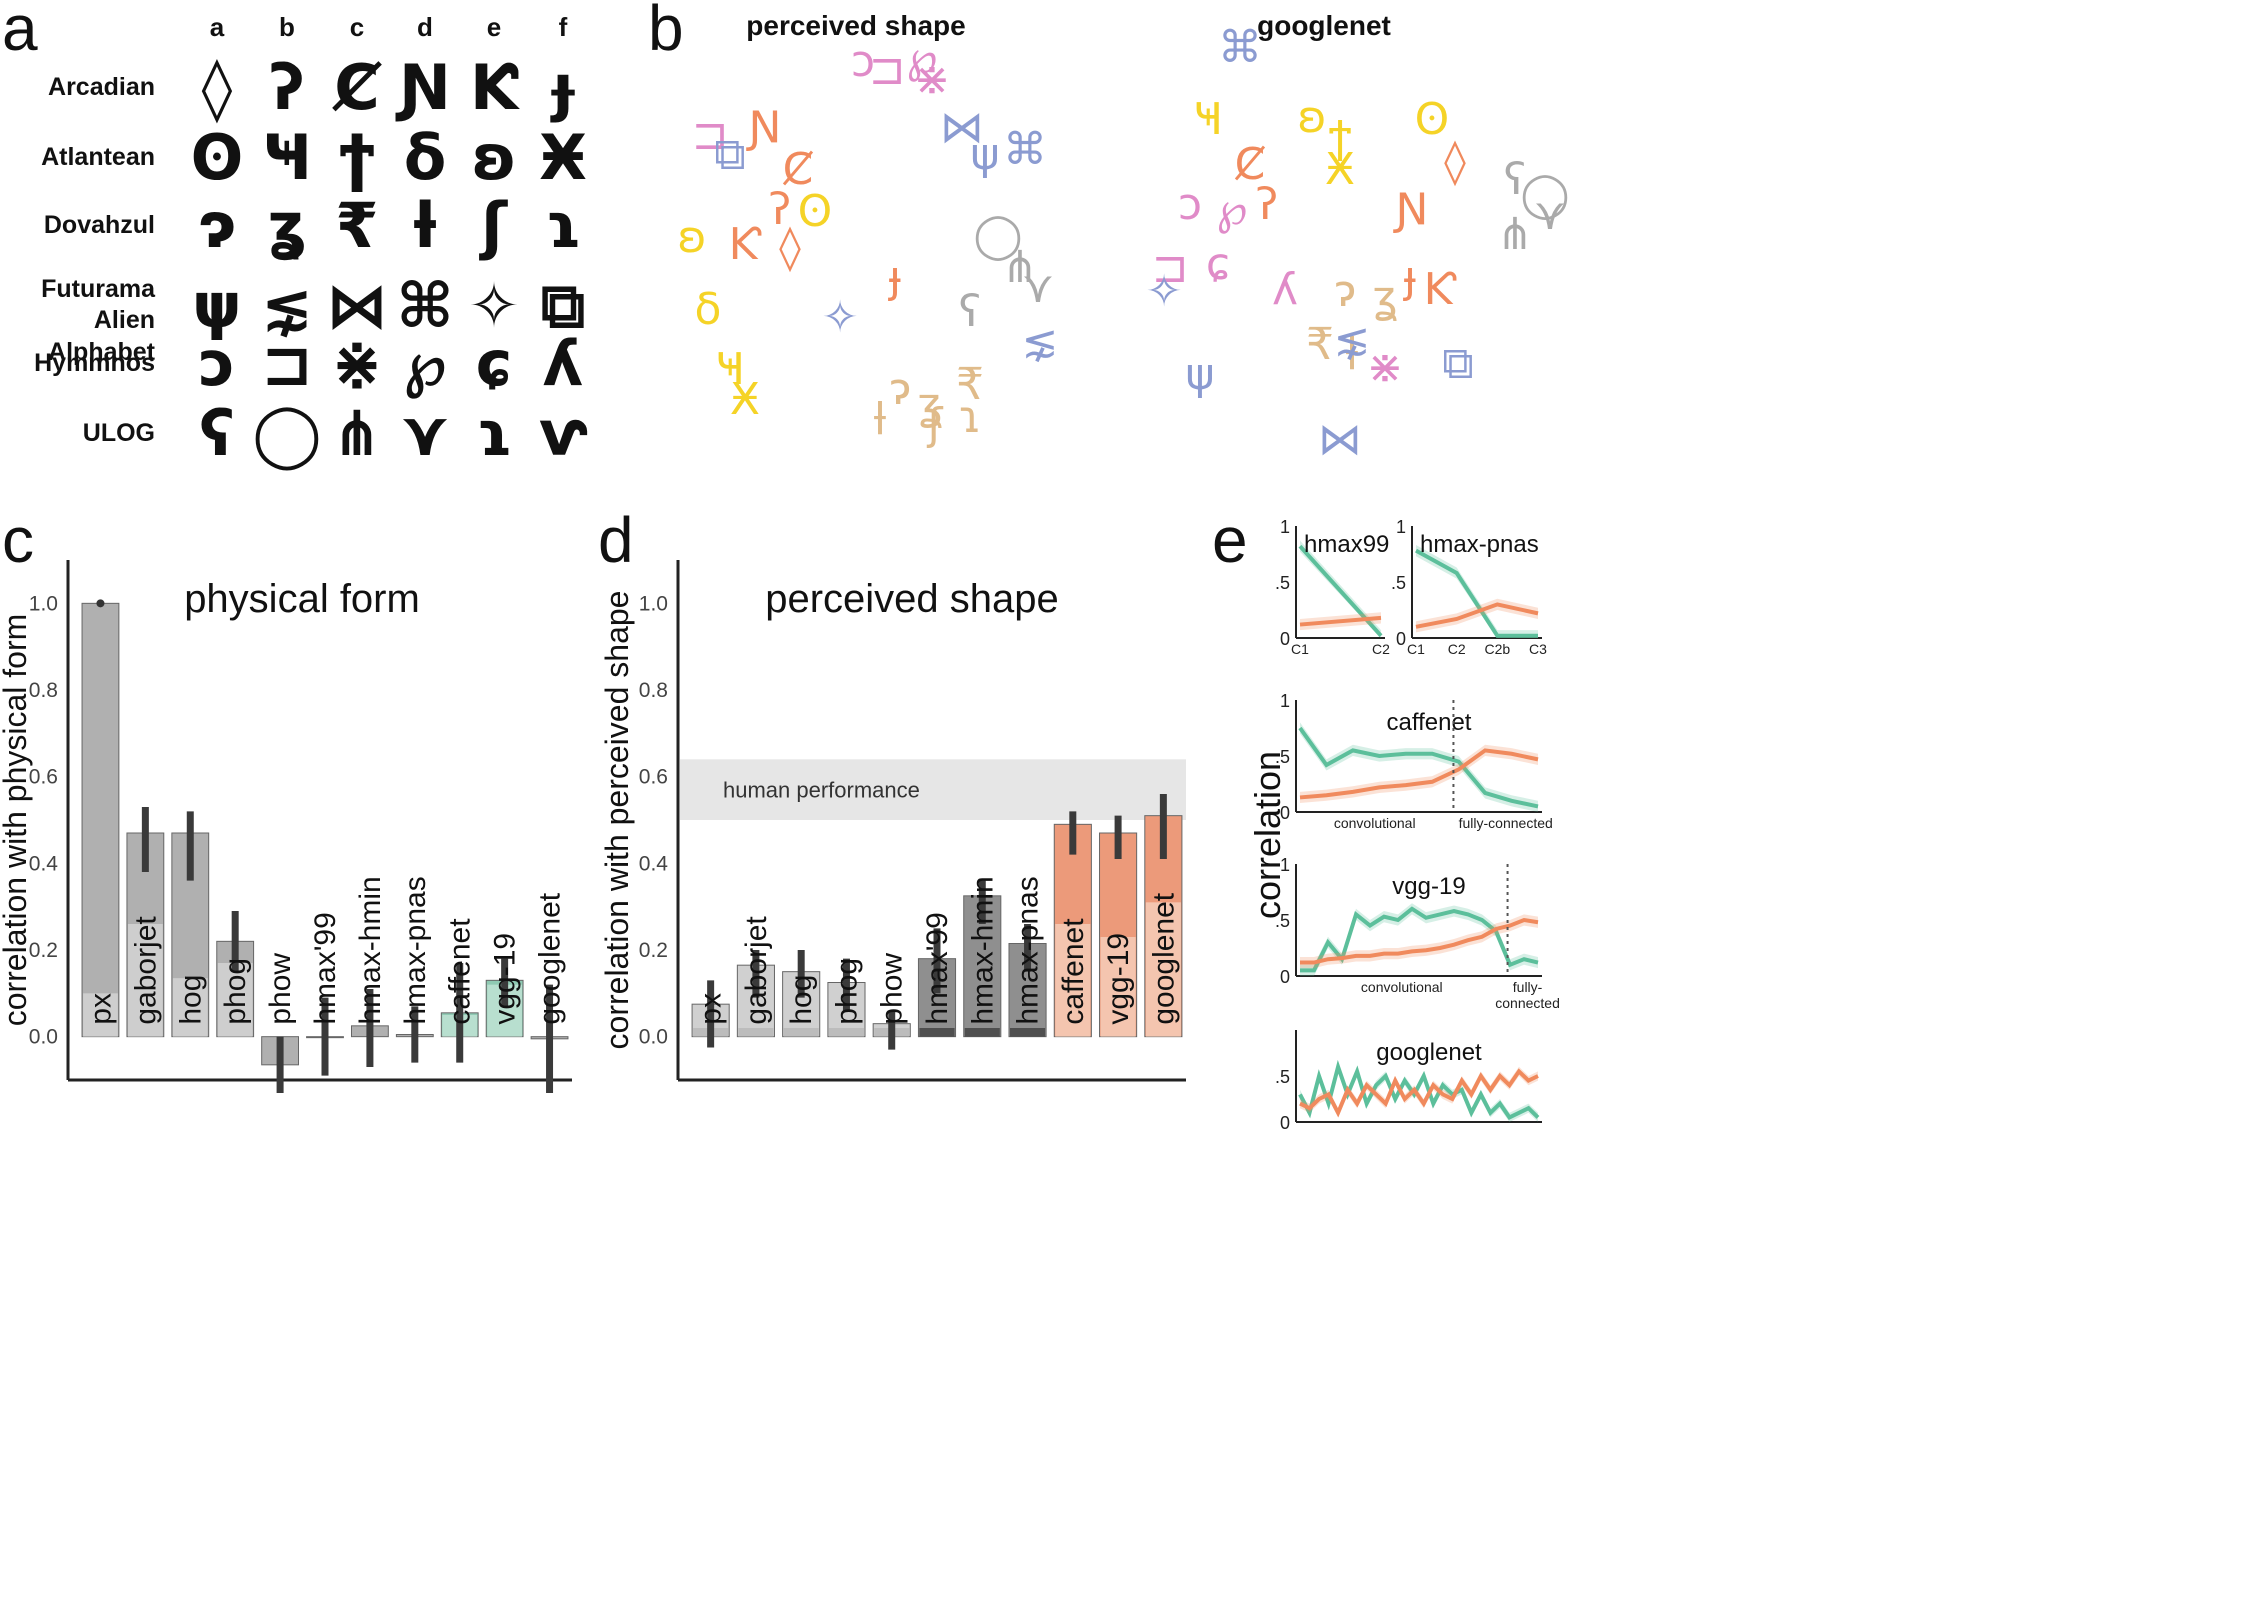 This screenshot has width=2242, height=1619. I want to click on y-axis-label: correlation, so click(1267, 835).